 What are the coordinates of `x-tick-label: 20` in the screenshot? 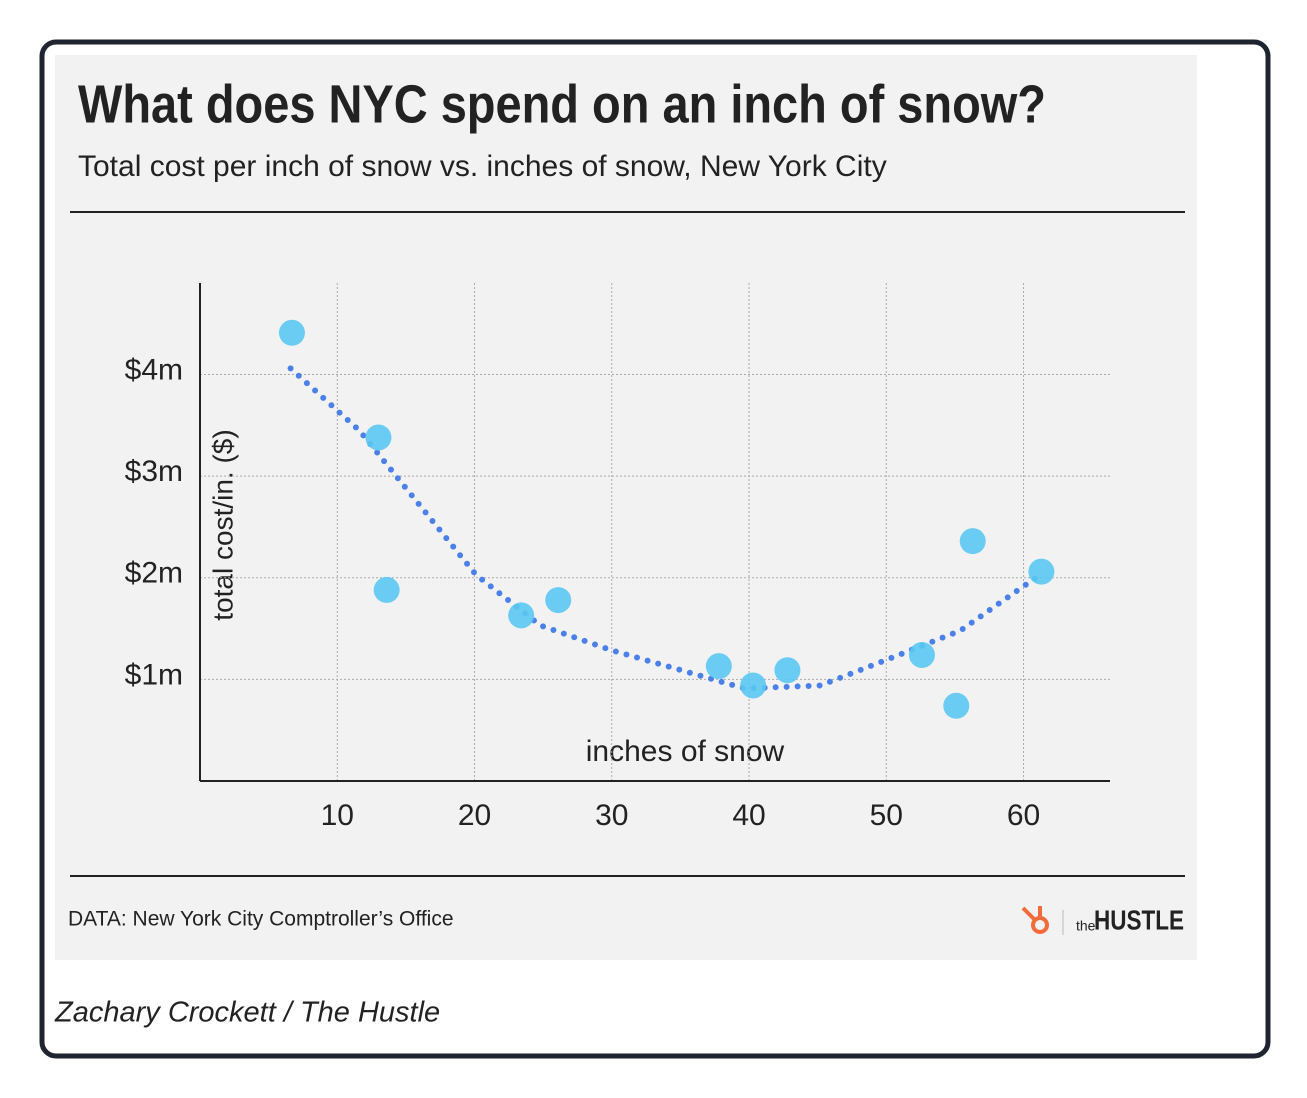 It's located at (474, 815).